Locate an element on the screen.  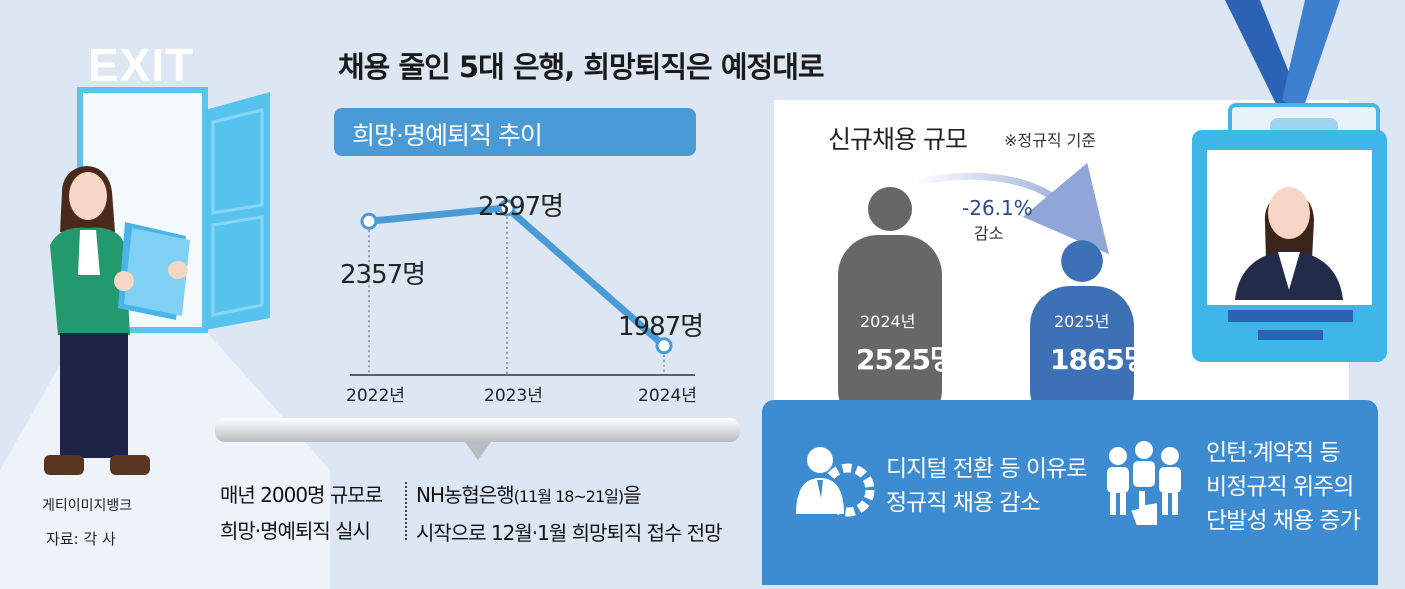
notes-left-line-1: 매년 2000명 규모로 is located at coordinates (301, 495).